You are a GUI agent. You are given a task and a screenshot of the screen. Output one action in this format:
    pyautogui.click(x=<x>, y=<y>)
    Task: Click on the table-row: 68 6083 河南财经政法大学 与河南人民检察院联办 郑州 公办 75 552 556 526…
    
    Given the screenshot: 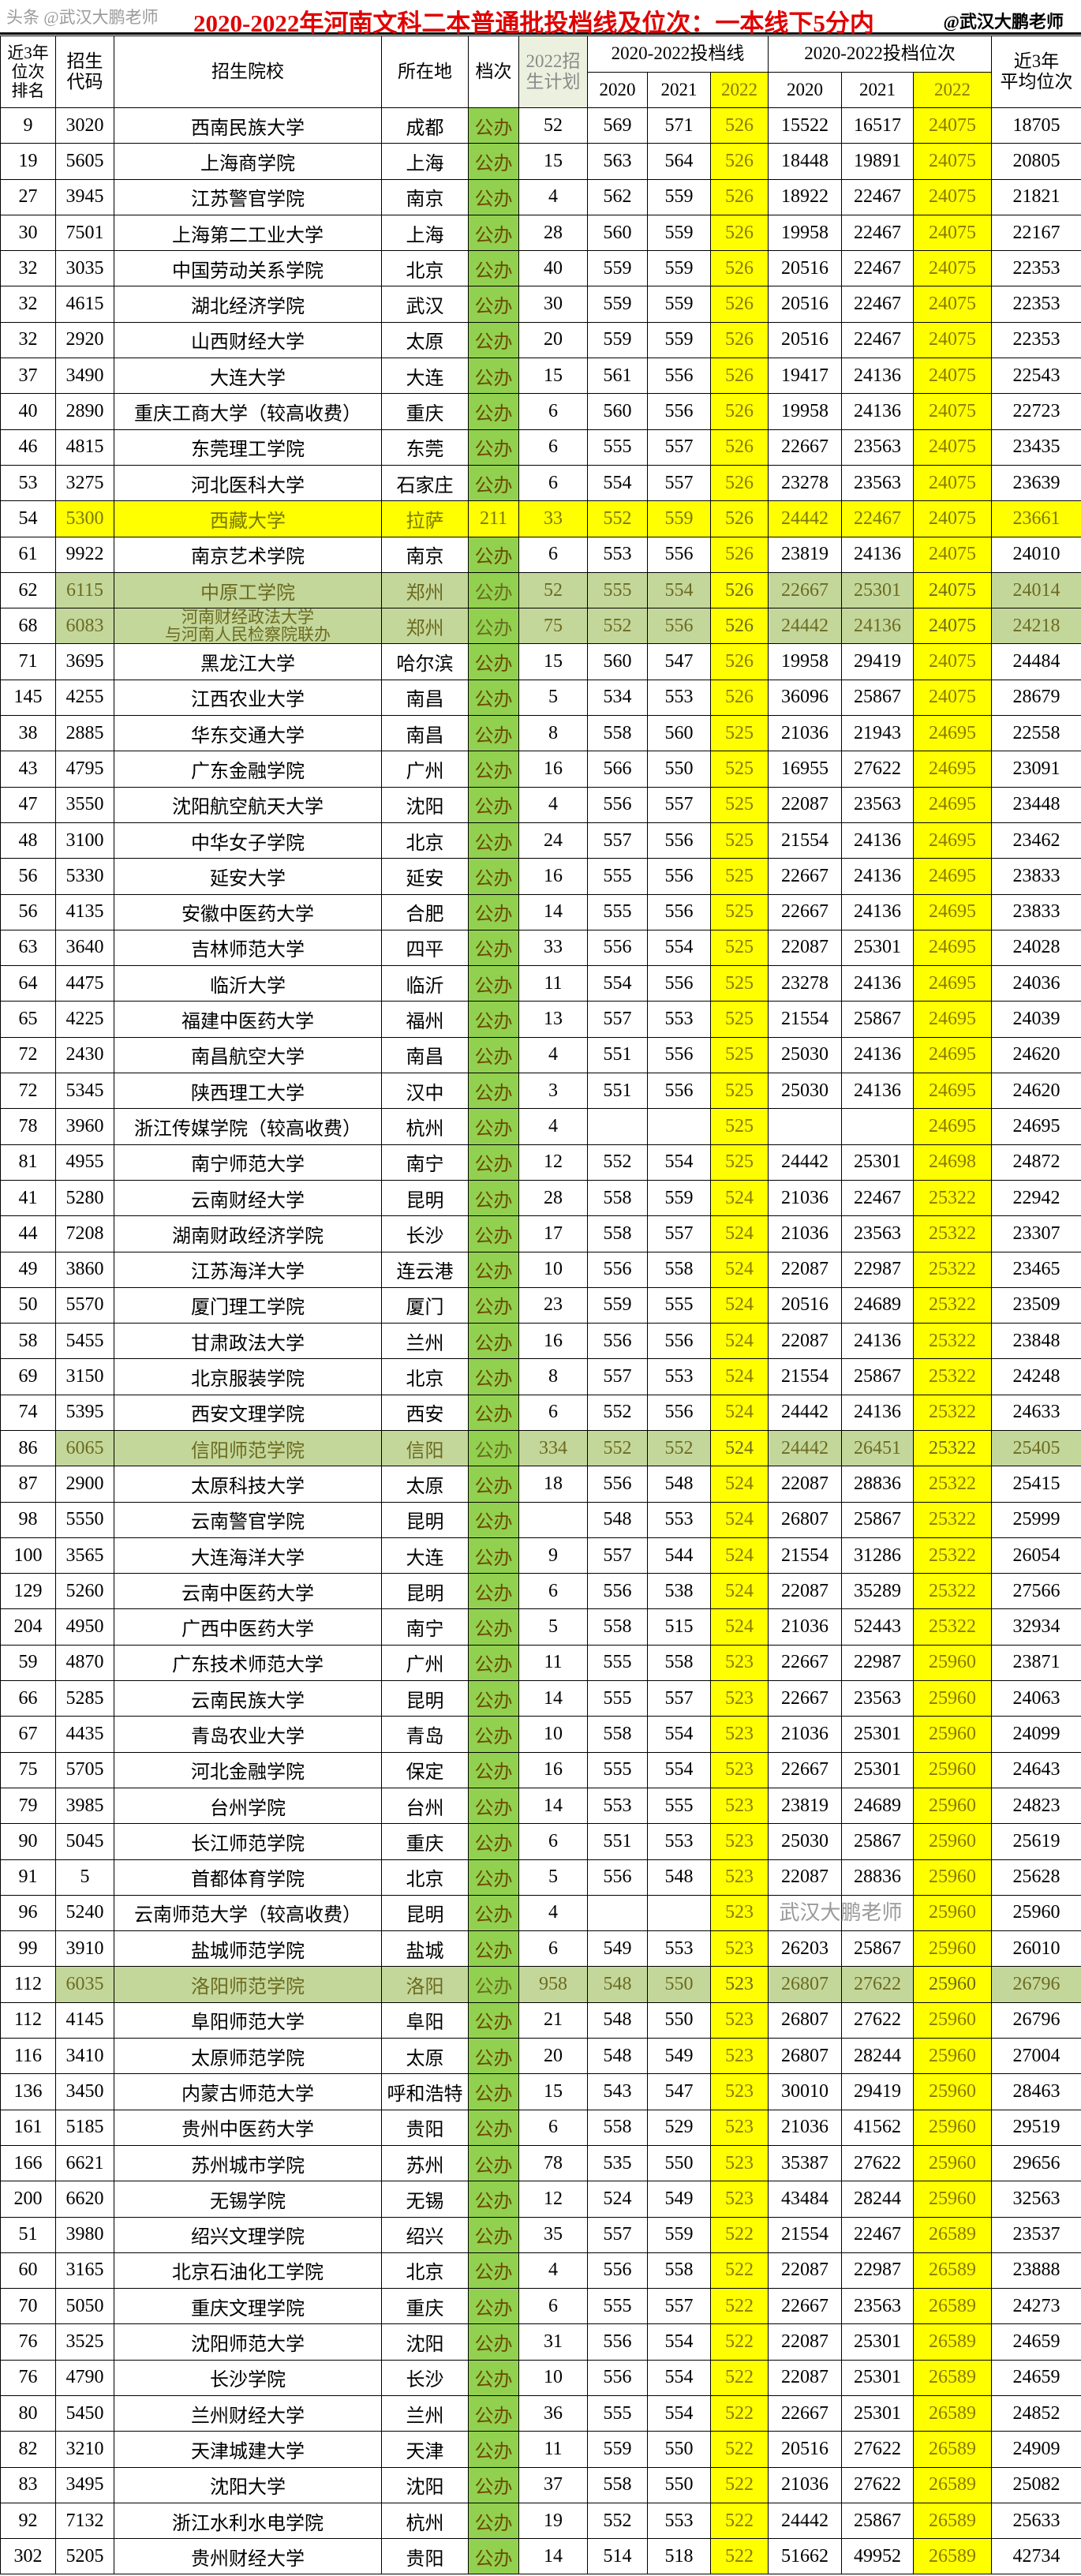 What is the action you would take?
    pyautogui.click(x=540, y=626)
    